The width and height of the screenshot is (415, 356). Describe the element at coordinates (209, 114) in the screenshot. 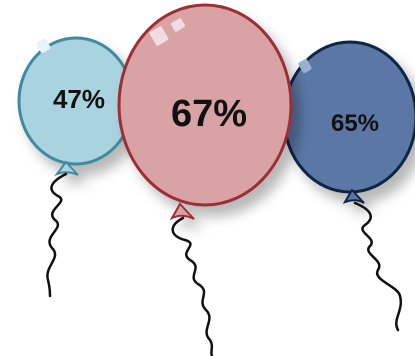

I see `balloon-red-label: 67%` at that location.